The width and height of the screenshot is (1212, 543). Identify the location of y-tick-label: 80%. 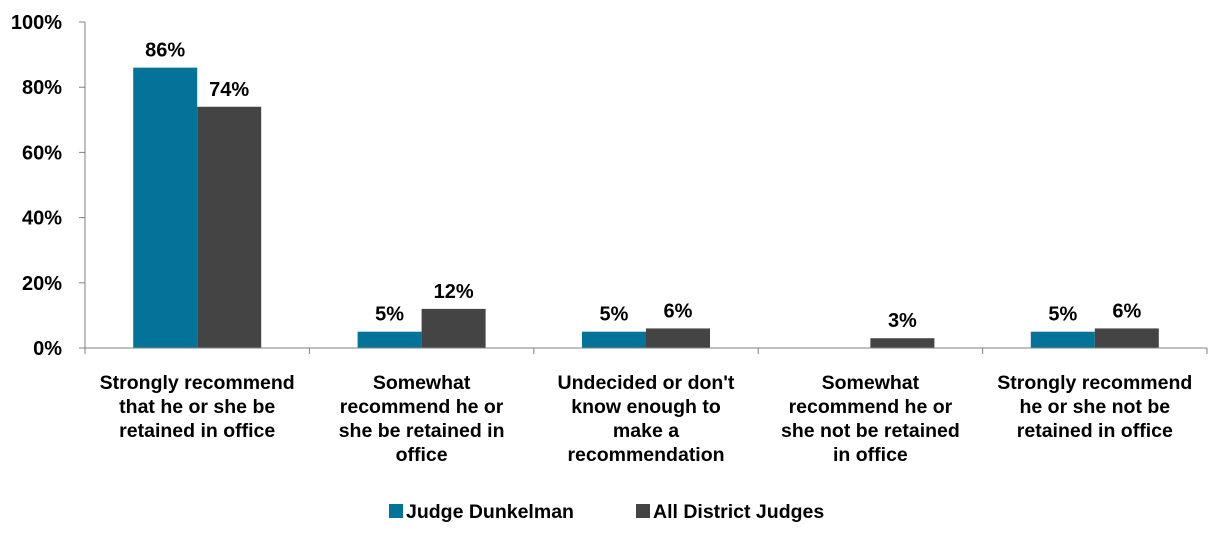
(42, 88).